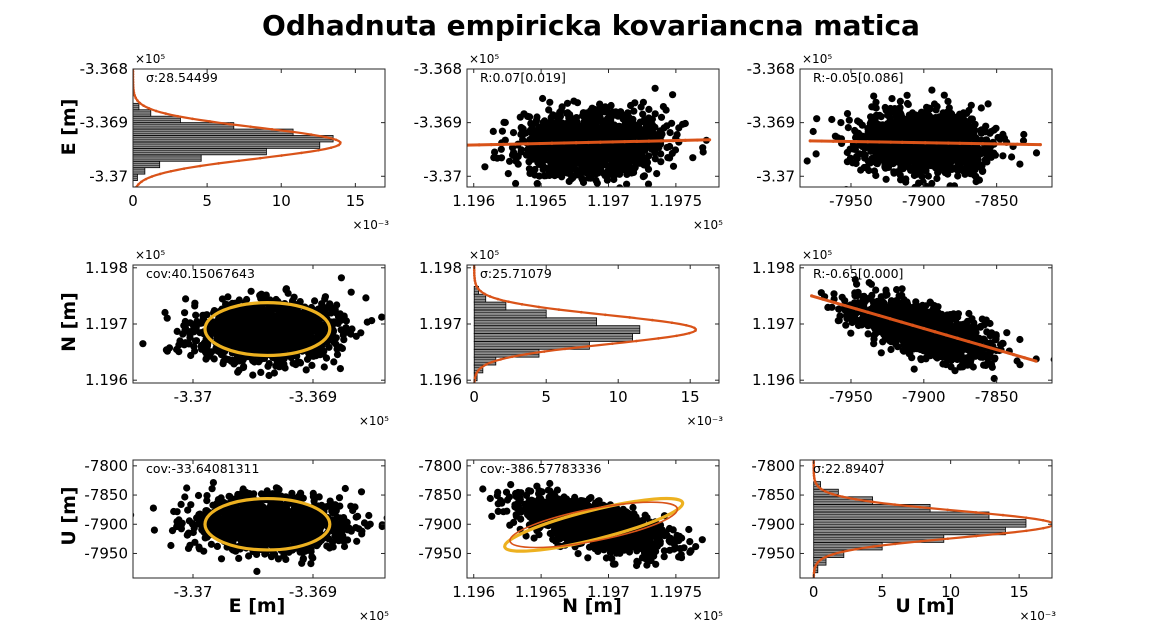 This screenshot has width=1162, height=641. Describe the element at coordinates (585, 324) in the screenshot. I see `gaussian-fit-curve` at that location.